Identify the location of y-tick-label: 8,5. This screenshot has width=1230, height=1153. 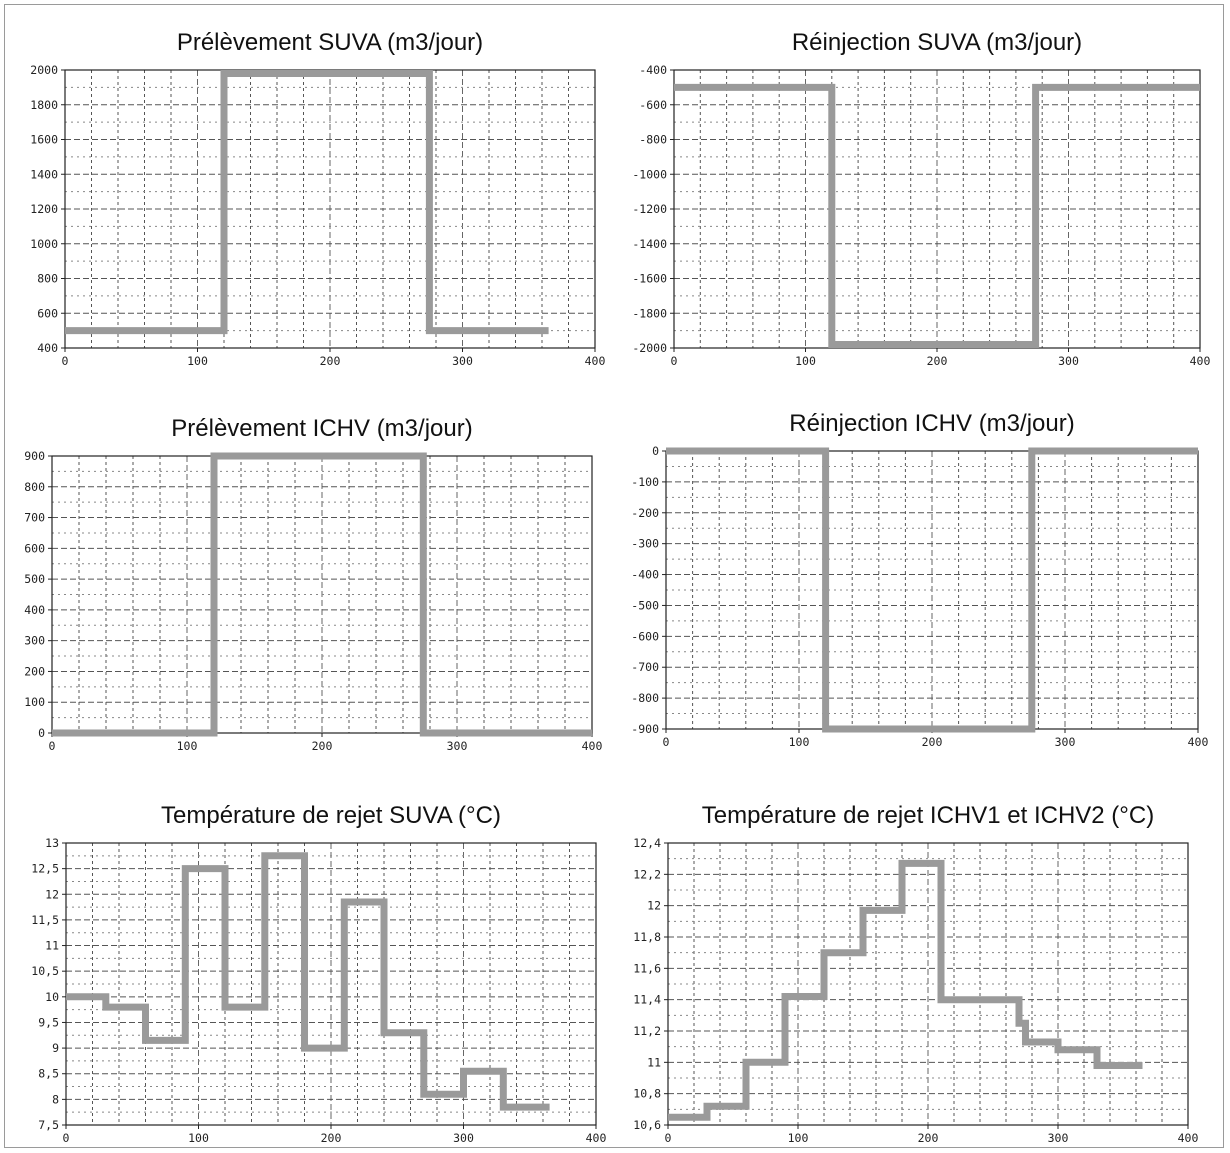
(48, 1074).